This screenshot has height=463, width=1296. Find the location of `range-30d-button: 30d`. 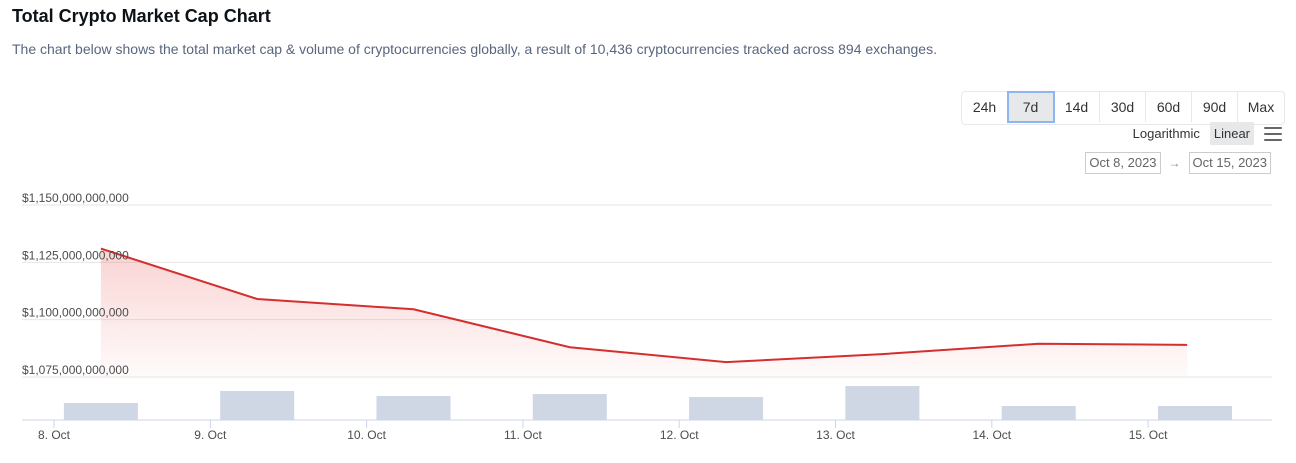

range-30d-button: 30d is located at coordinates (1123, 107).